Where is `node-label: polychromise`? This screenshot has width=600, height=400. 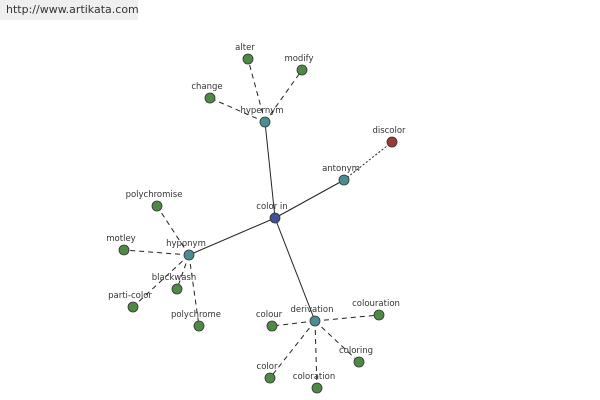 node-label: polychromise is located at coordinates (154, 195).